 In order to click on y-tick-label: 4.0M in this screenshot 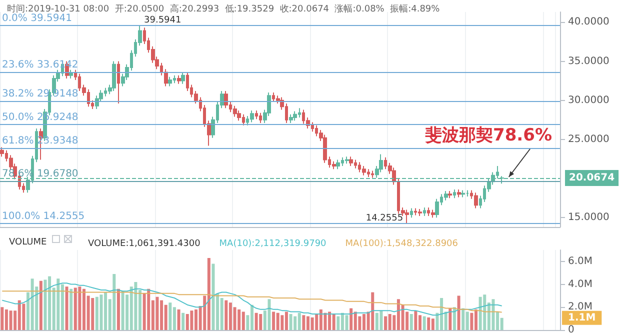, I will do `click(580, 284)`.